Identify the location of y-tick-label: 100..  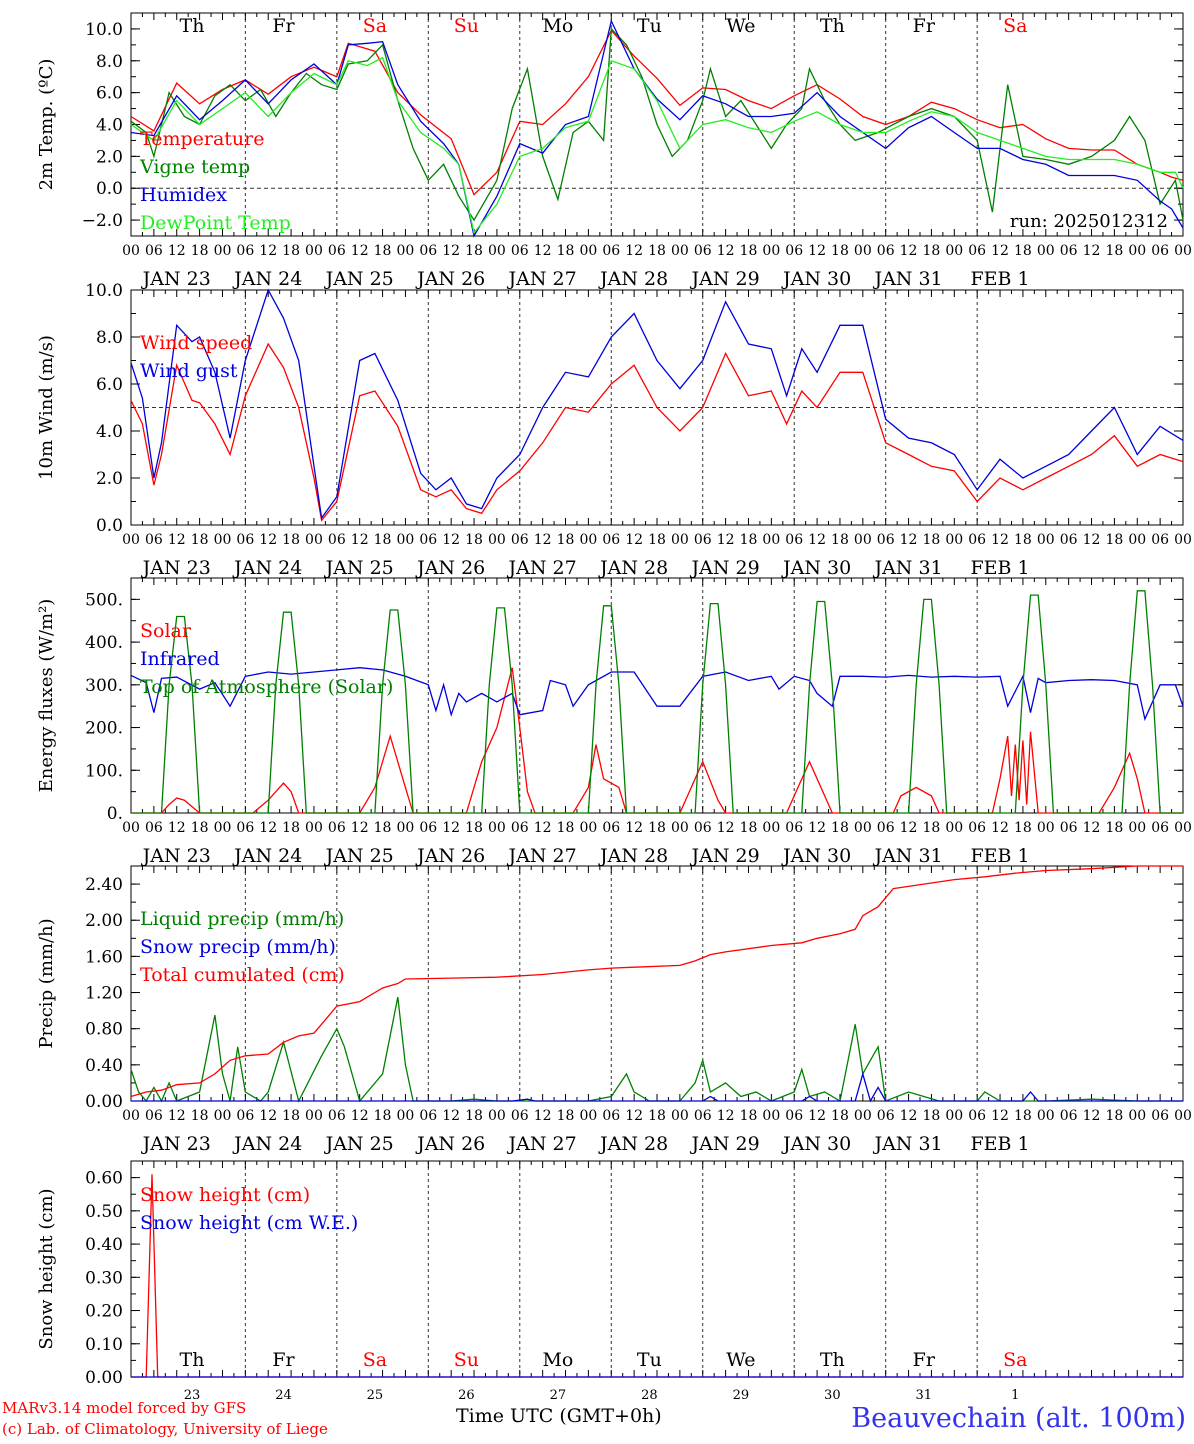
(104, 771).